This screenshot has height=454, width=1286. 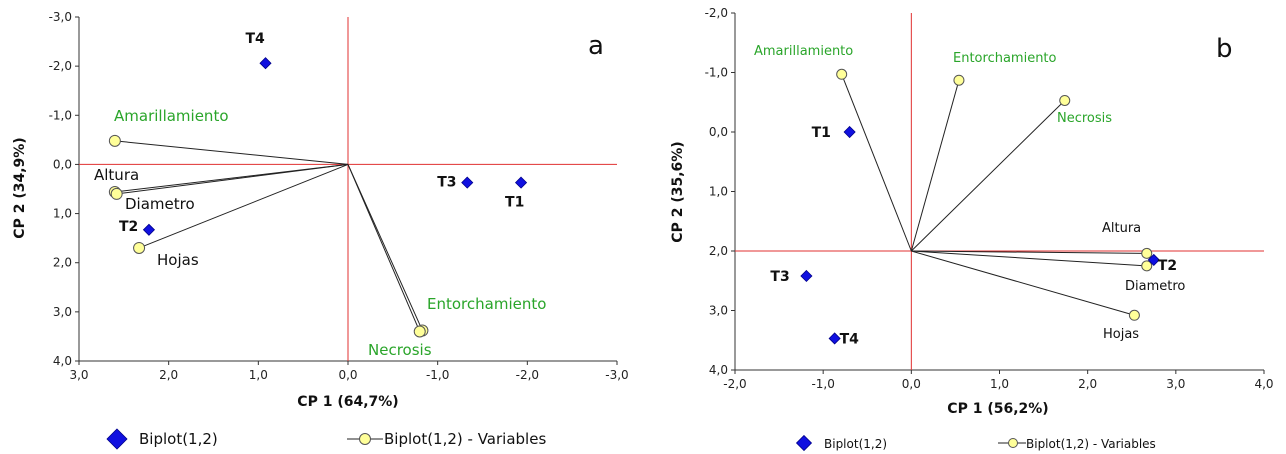 What do you see at coordinates (596, 46) in the screenshot?
I see `panel-letter: a` at bounding box center [596, 46].